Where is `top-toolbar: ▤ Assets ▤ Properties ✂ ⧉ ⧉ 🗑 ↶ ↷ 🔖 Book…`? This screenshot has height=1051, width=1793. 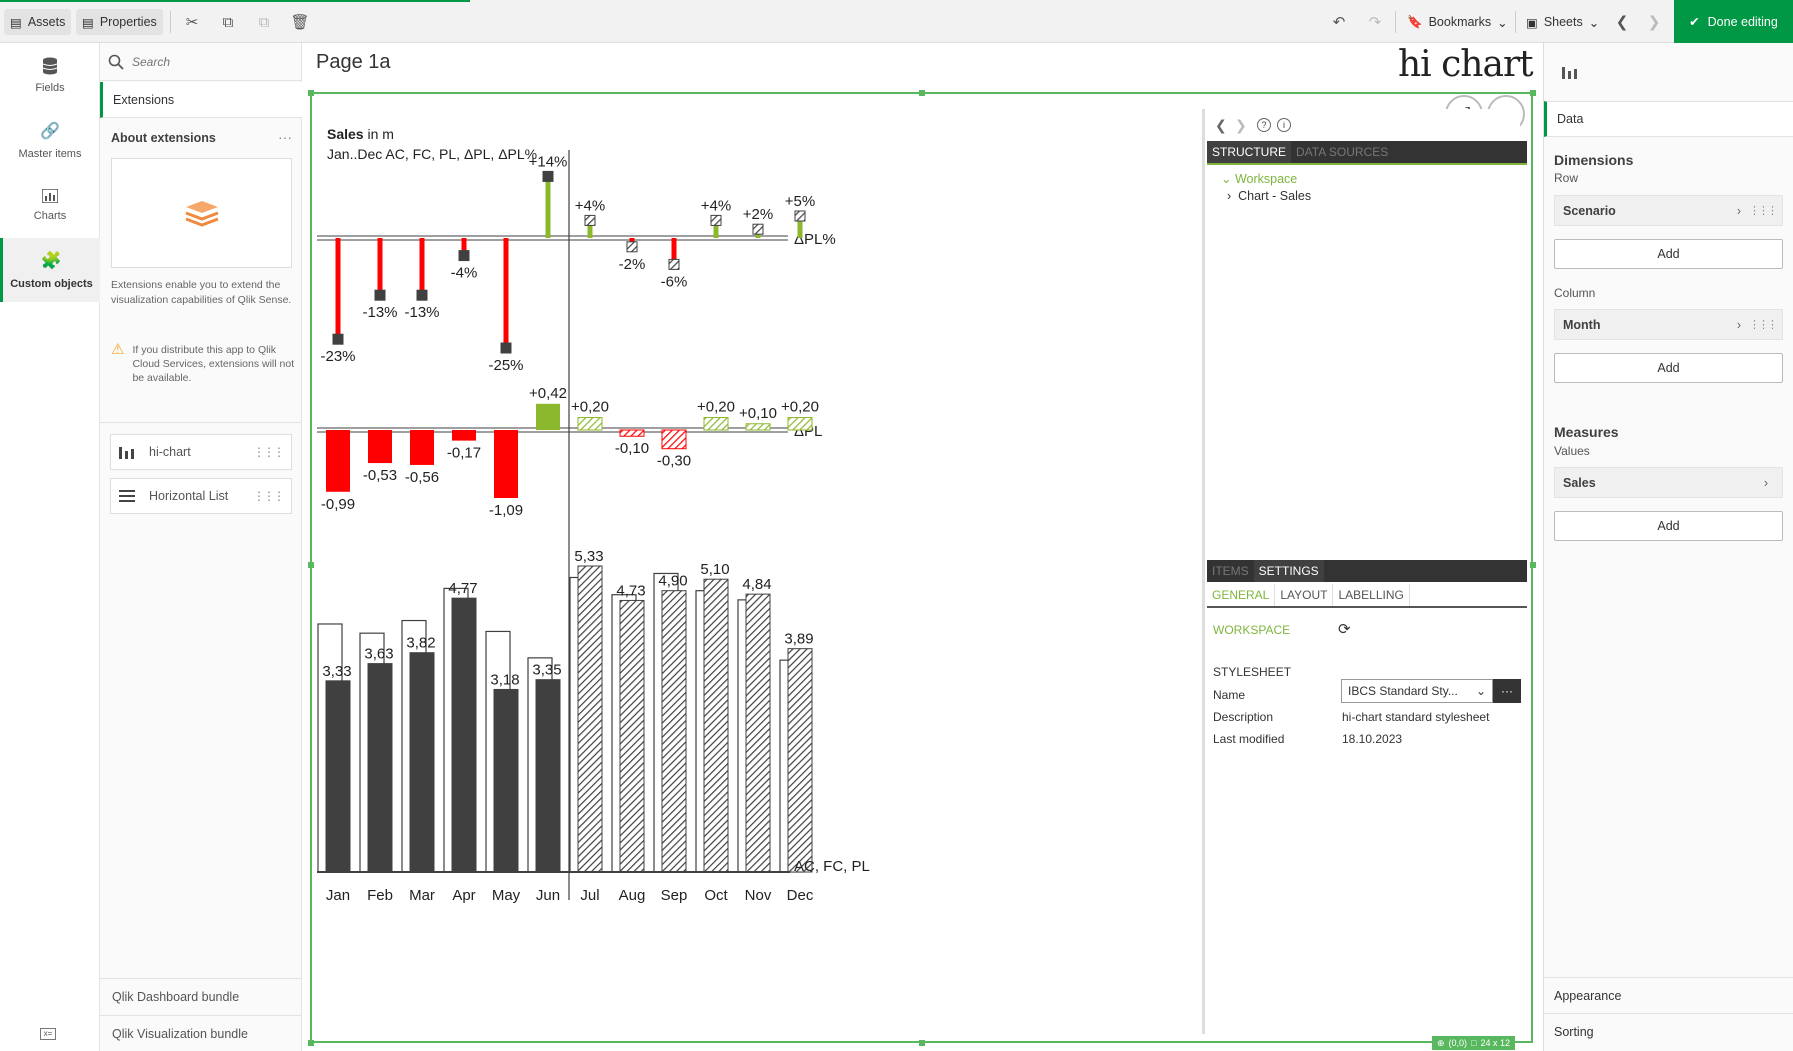
top-toolbar: ▤ Assets ▤ Properties ✂ ⧉ ⧉ 🗑 ↶ ↷ 🔖 Book… is located at coordinates (896, 21).